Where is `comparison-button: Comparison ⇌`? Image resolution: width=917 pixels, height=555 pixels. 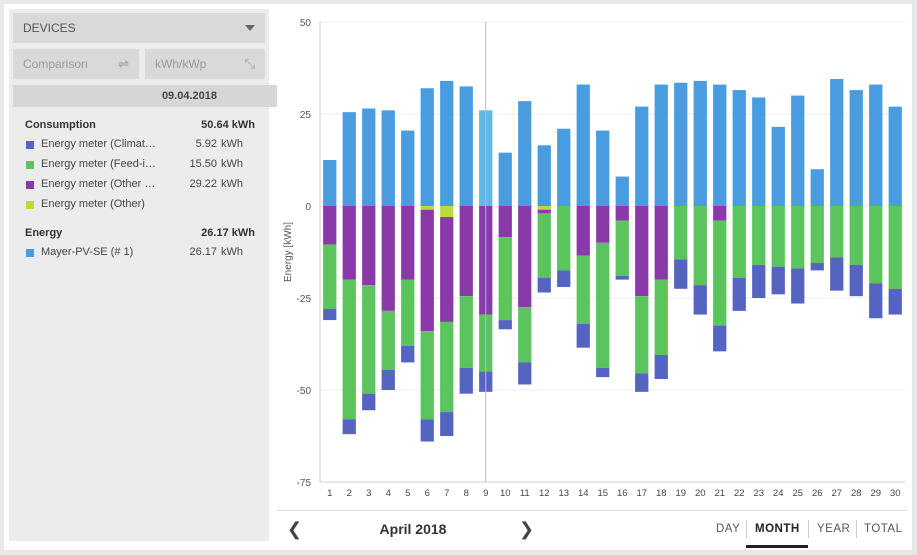
comparison-button: Comparison ⇌ is located at coordinates (76, 64).